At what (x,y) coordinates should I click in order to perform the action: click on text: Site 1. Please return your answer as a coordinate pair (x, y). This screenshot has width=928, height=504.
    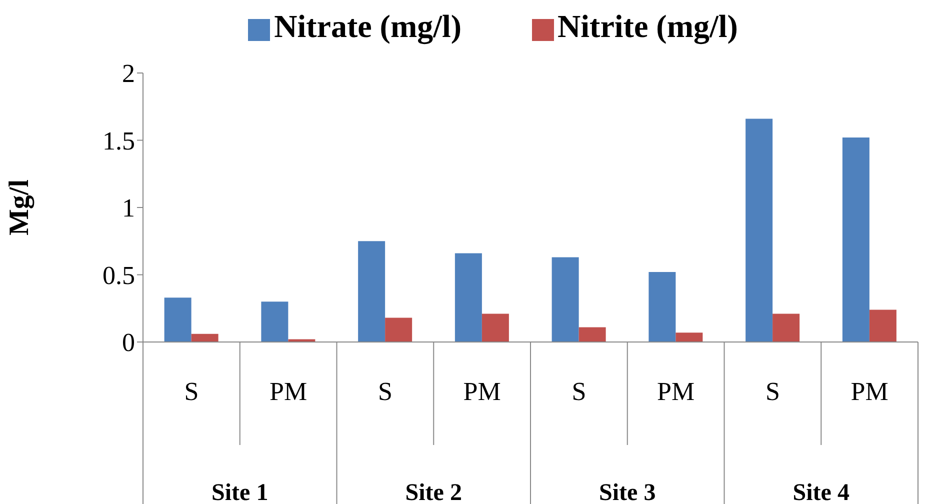
    Looking at the image, I should click on (240, 492).